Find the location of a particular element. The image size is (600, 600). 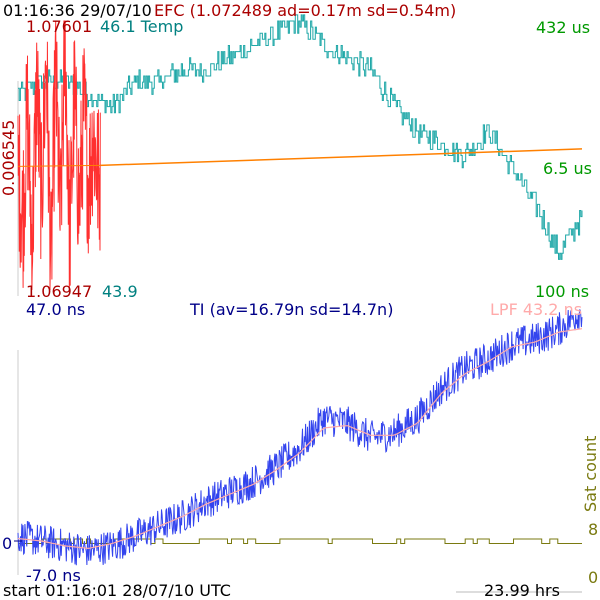

temp-top-label: 46.1 Temp is located at coordinates (142, 26).